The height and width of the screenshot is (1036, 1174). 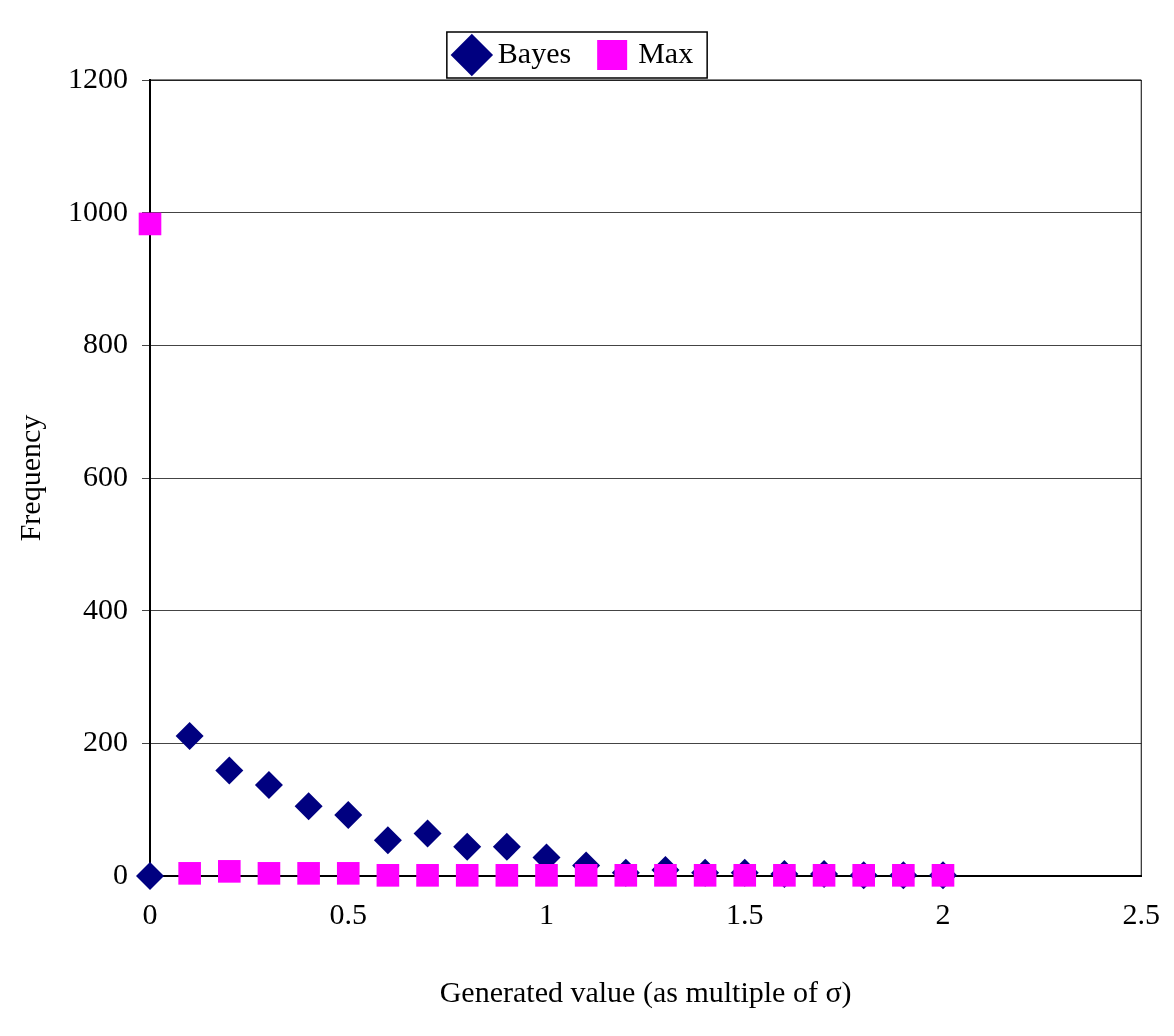 I want to click on y-tick-label: 0, so click(x=120, y=873).